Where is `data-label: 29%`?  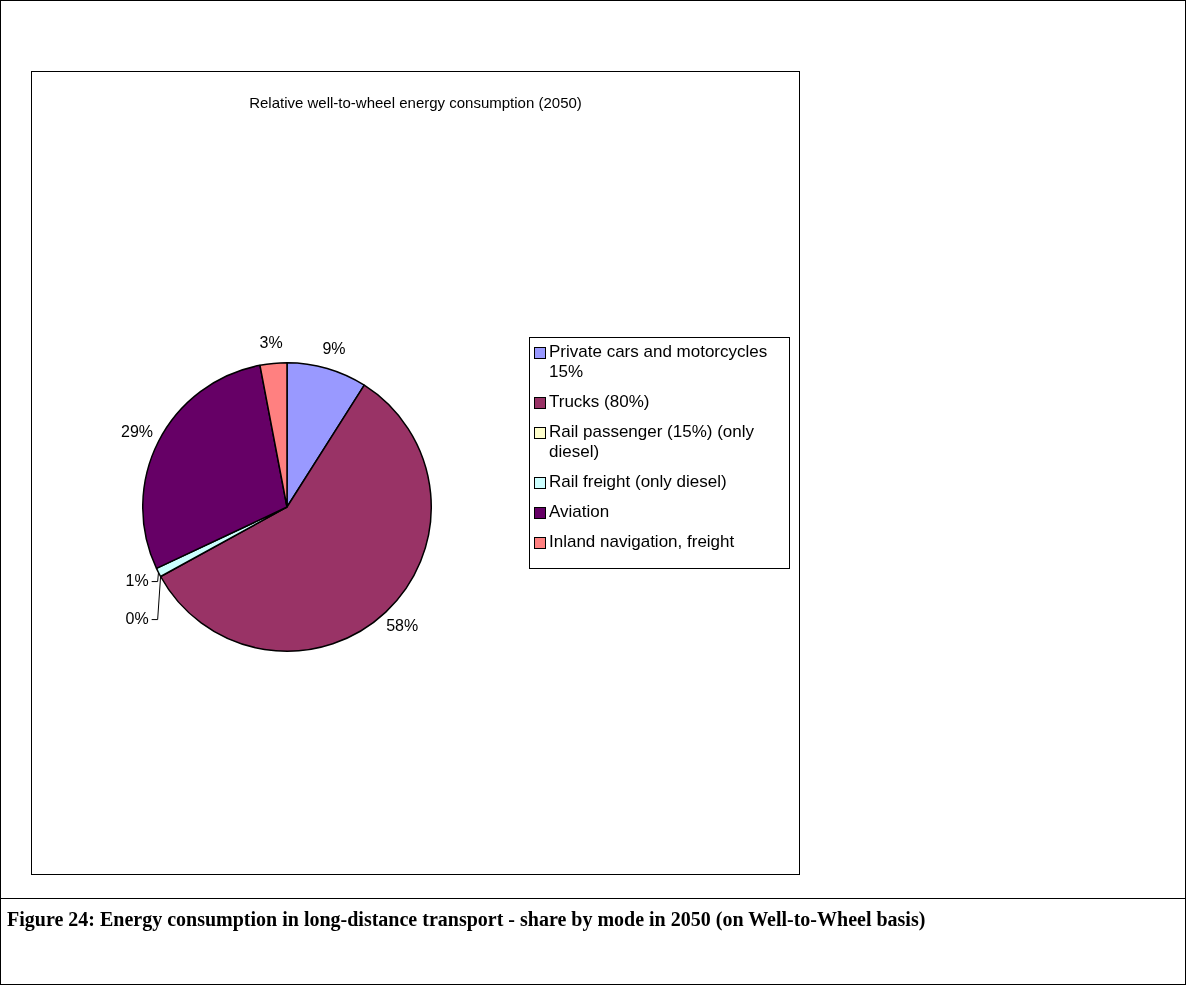
data-label: 29% is located at coordinates (137, 431).